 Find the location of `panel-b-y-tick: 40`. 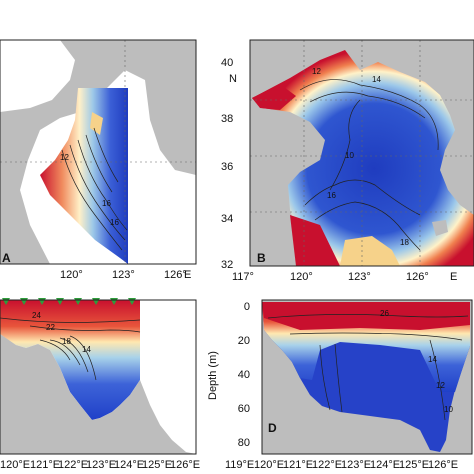

panel-b-y-tick: 40 is located at coordinates (227, 63).